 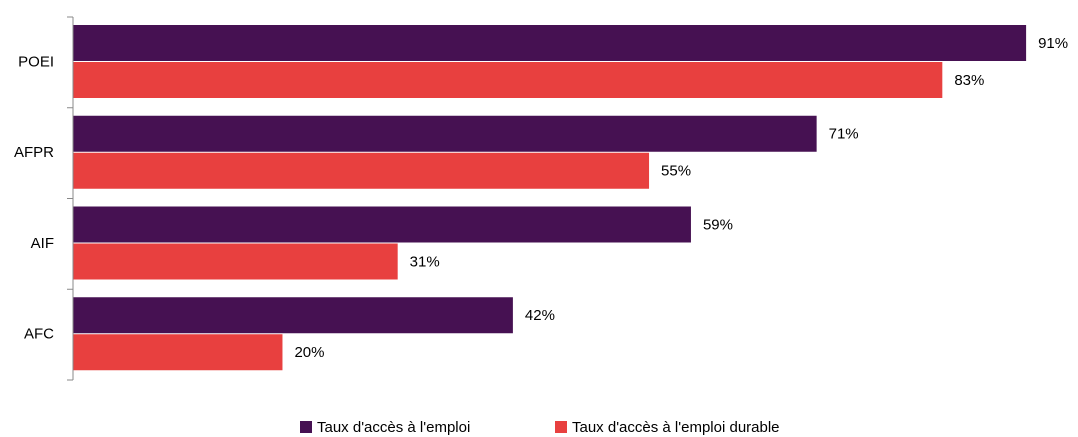 What do you see at coordinates (969, 80) in the screenshot?
I see `data-label: 83%` at bounding box center [969, 80].